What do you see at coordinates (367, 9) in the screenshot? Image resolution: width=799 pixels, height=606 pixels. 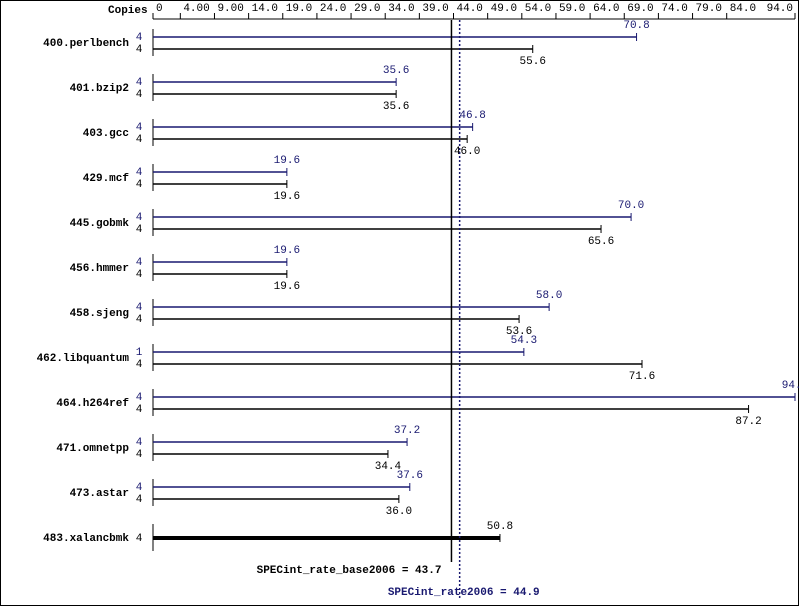 I see `x-tick-label: 29.0` at bounding box center [367, 9].